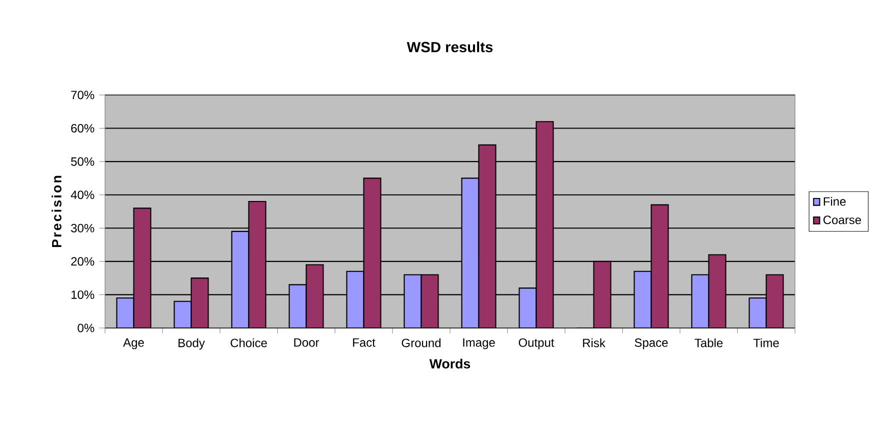 The width and height of the screenshot is (882, 423). What do you see at coordinates (536, 344) in the screenshot?
I see `x-tick-label: Output` at bounding box center [536, 344].